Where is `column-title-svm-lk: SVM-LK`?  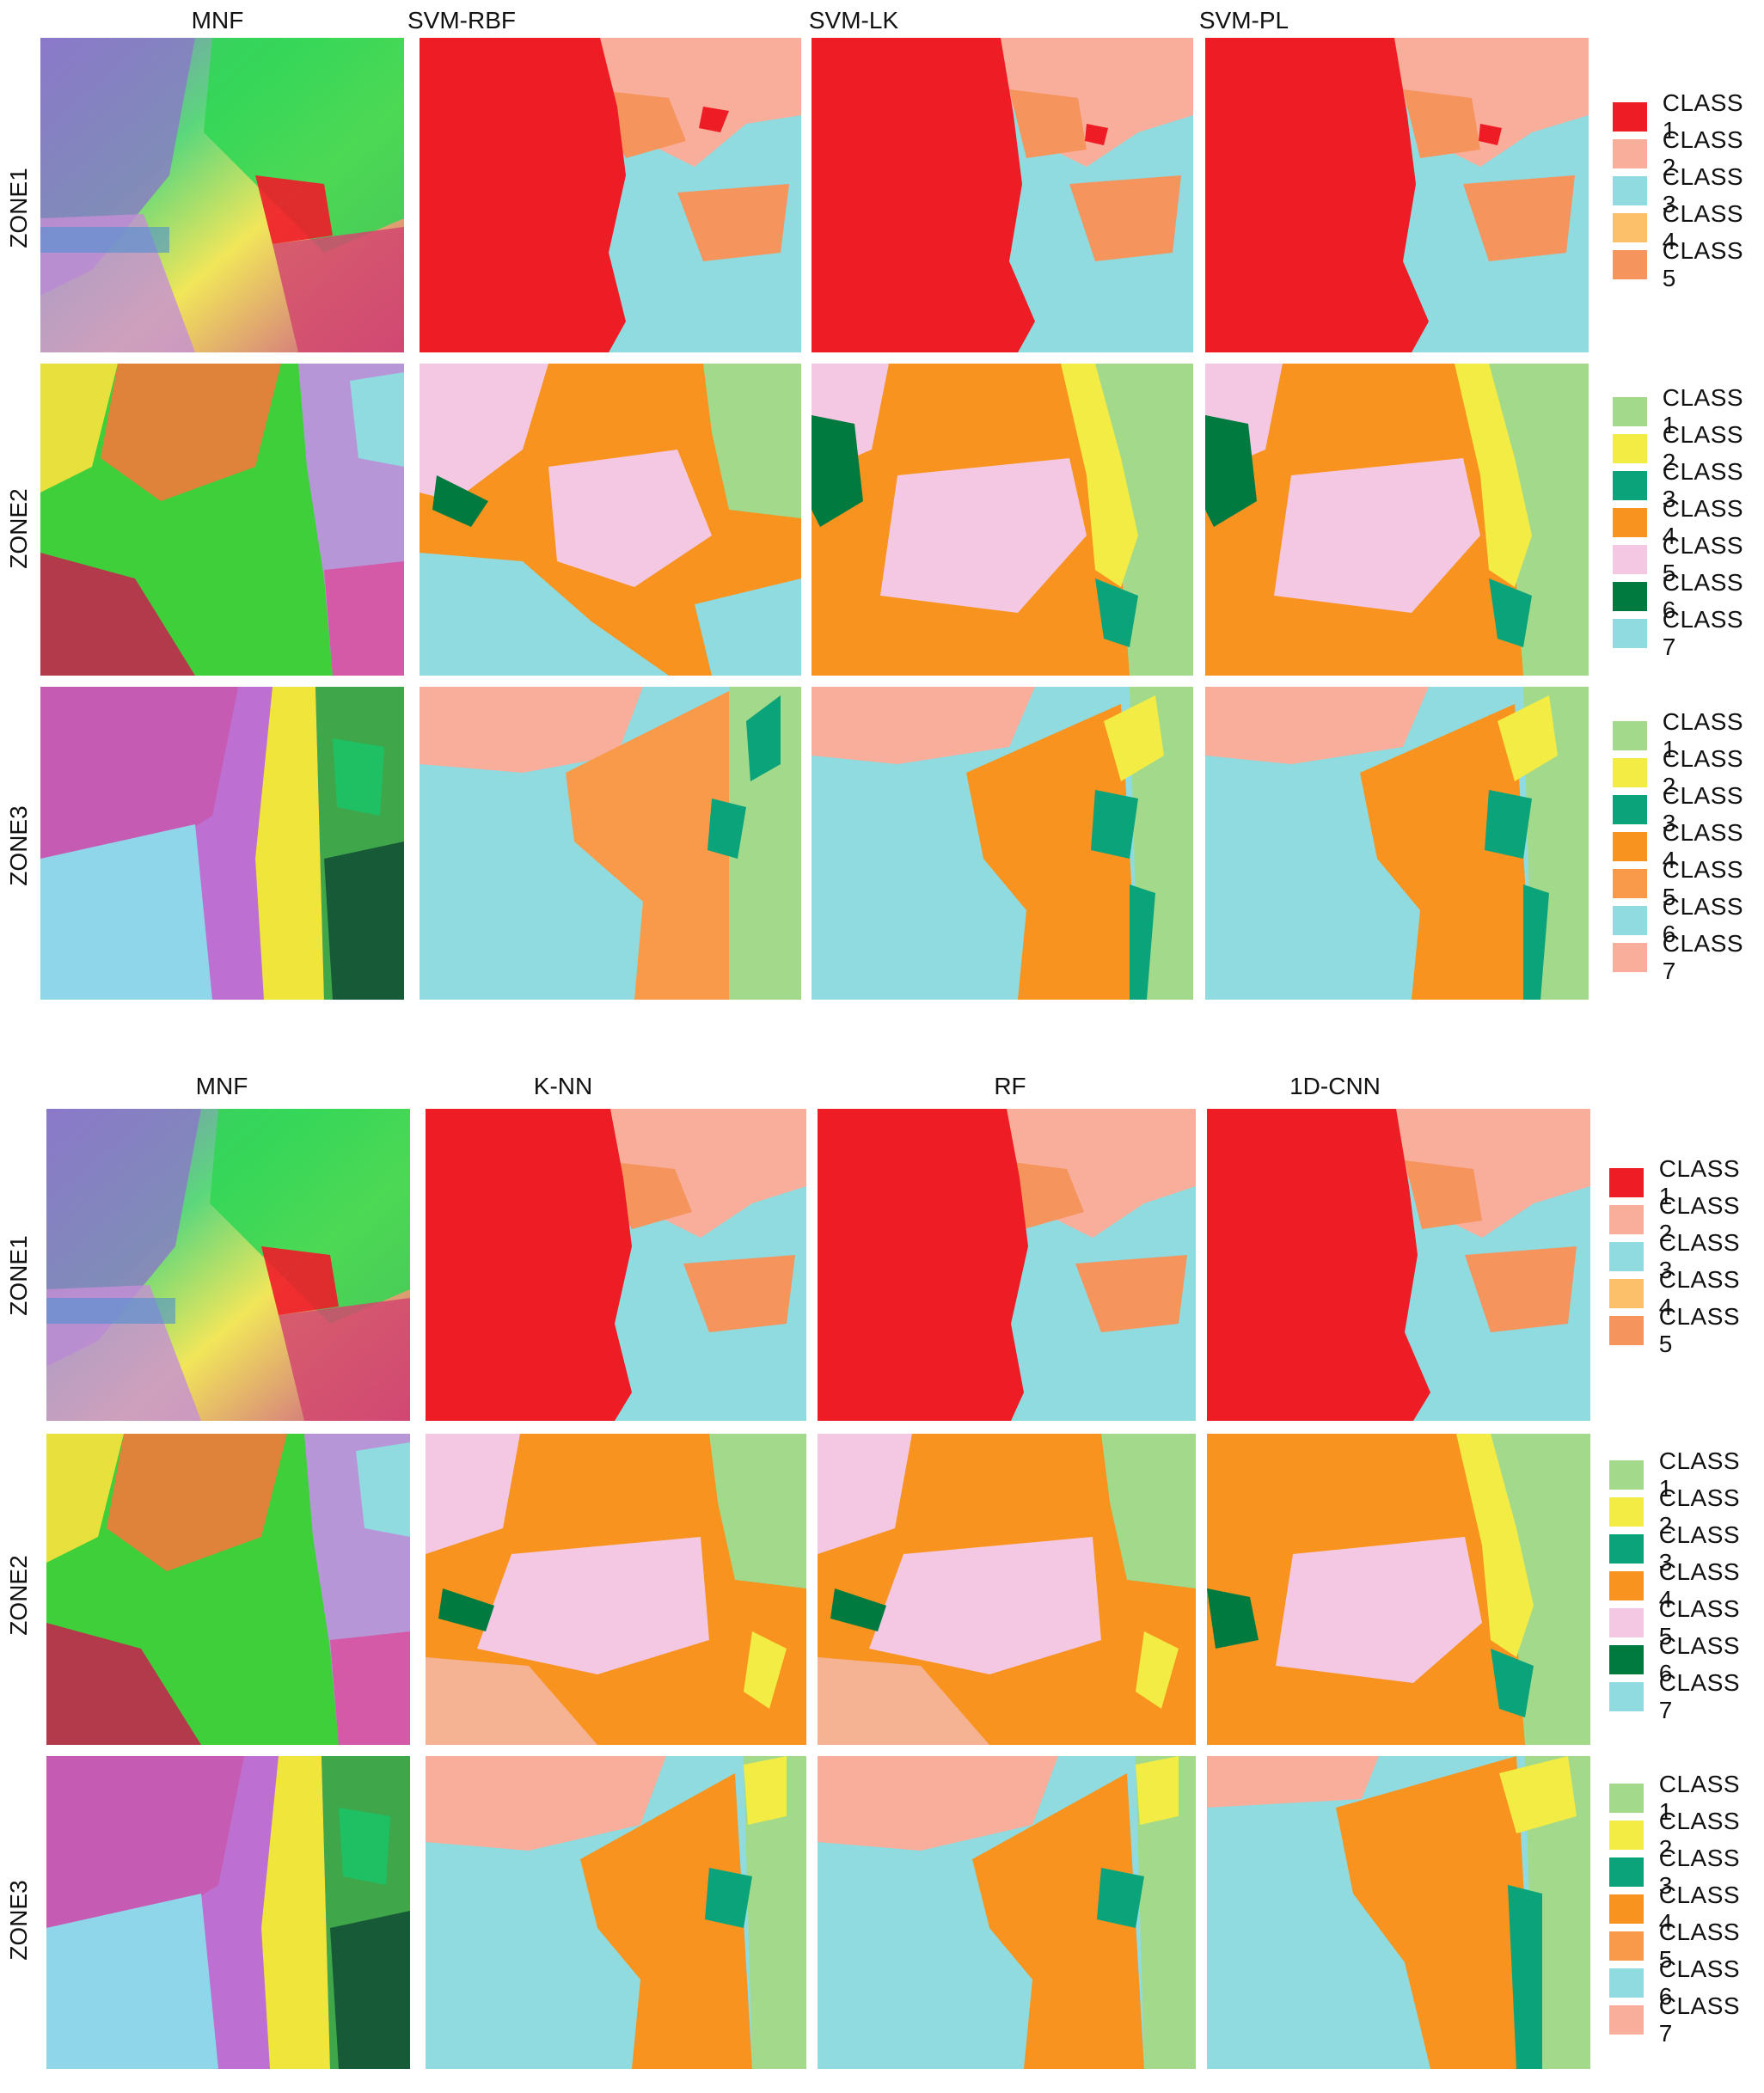
column-title-svm-lk: SVM-LK is located at coordinates (853, 20).